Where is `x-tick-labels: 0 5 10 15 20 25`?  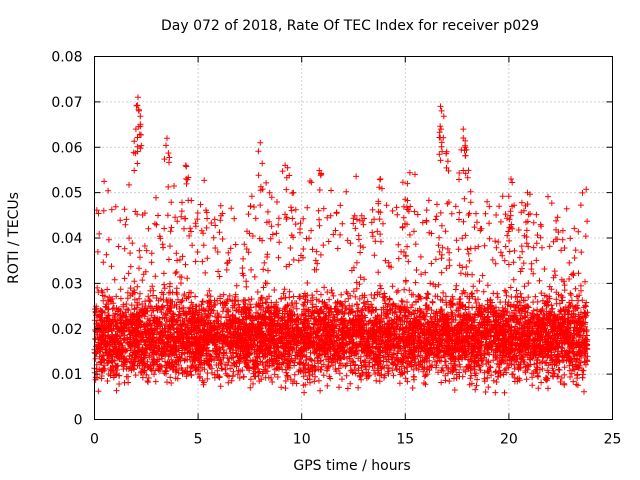
x-tick-labels: 0 5 10 15 20 25 is located at coordinates (355, 440).